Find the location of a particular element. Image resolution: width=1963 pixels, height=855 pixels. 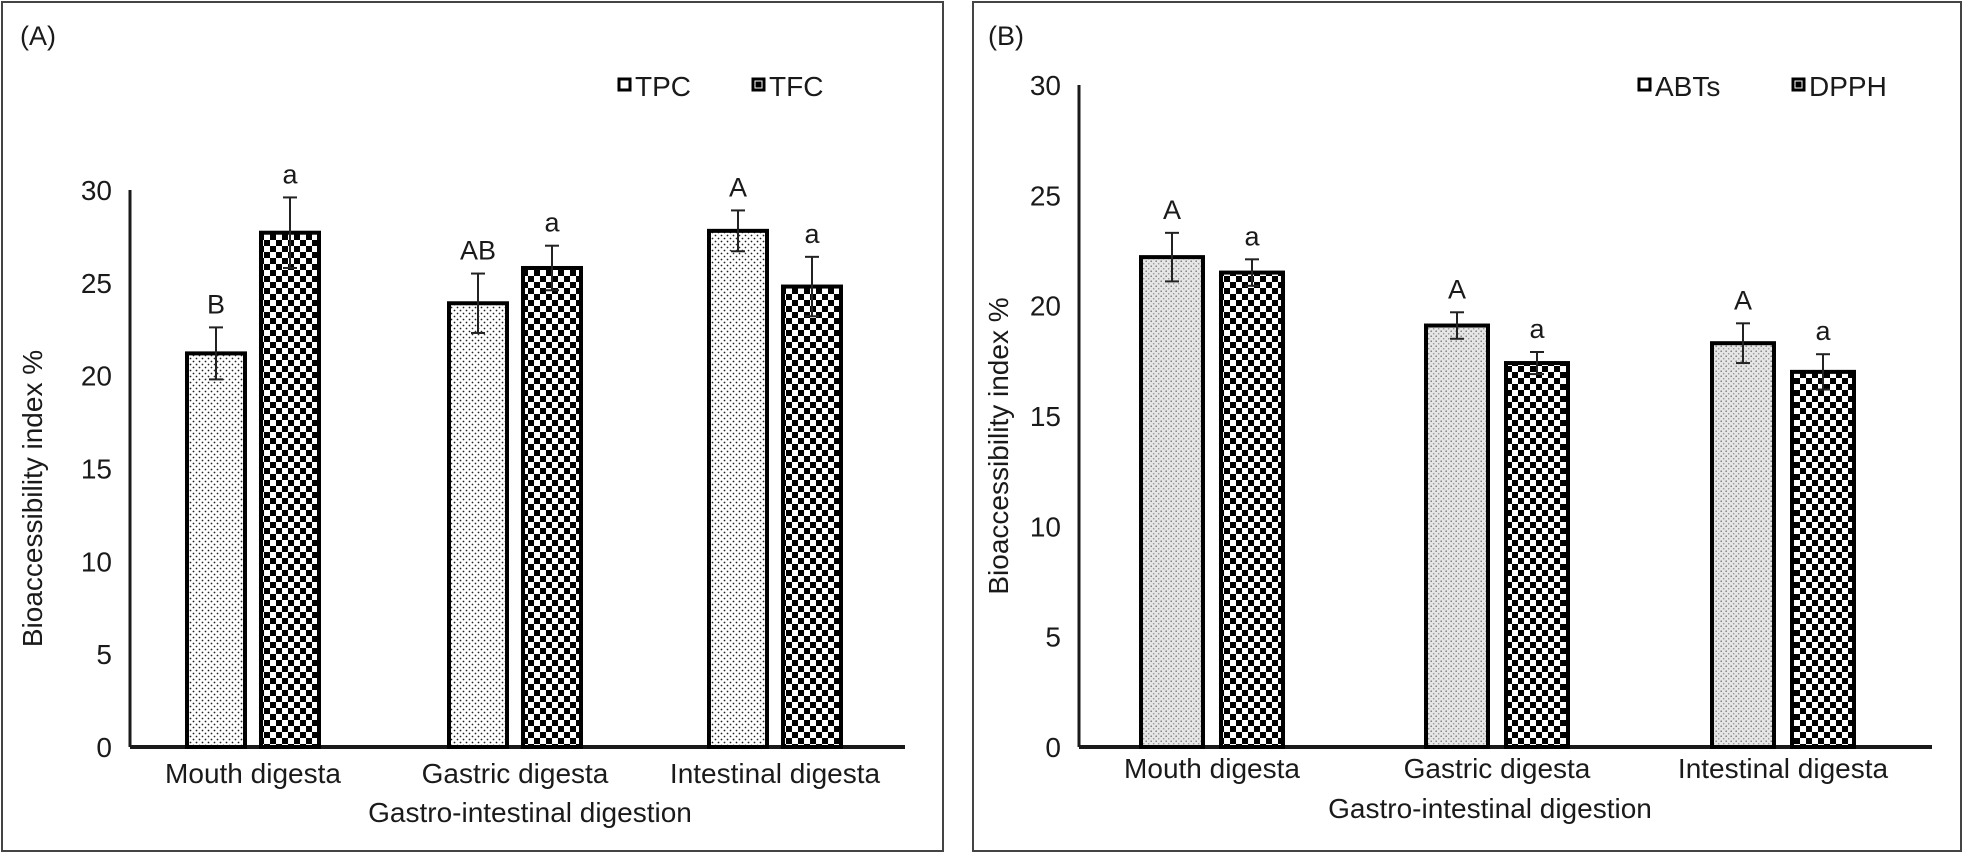

significance-letter: B is located at coordinates (216, 304).